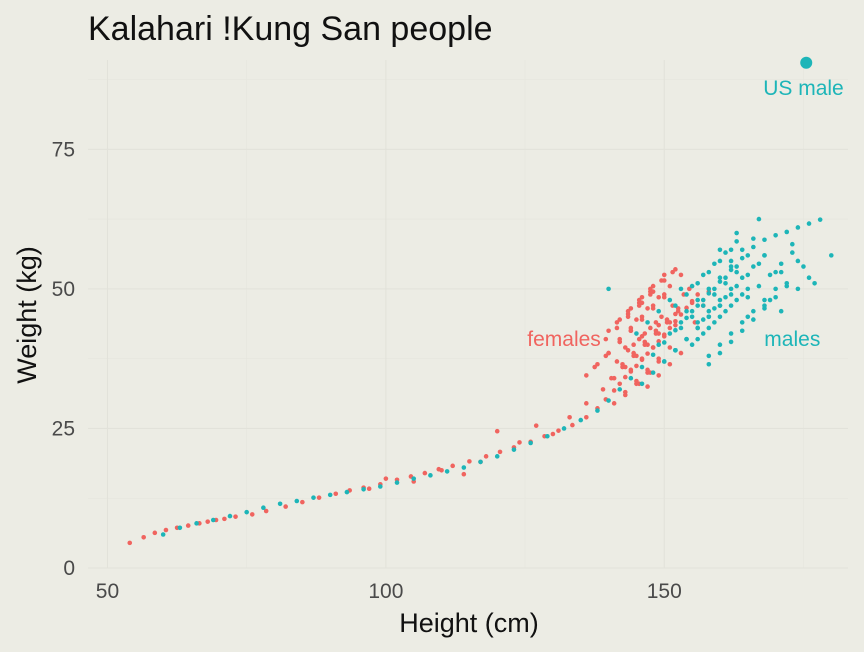 The image size is (864, 652). I want to click on chart-title: Kalahari !Kung San people, so click(290, 29).